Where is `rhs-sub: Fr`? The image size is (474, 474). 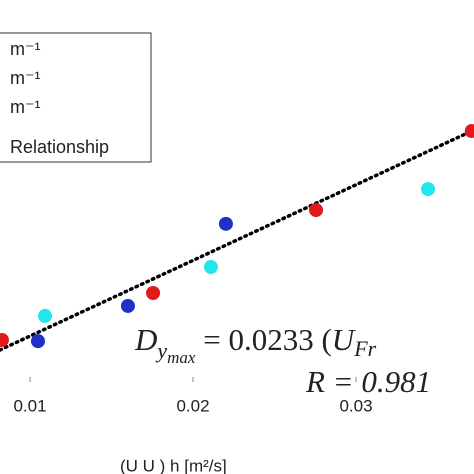
rhs-sub: Fr is located at coordinates (364, 348).